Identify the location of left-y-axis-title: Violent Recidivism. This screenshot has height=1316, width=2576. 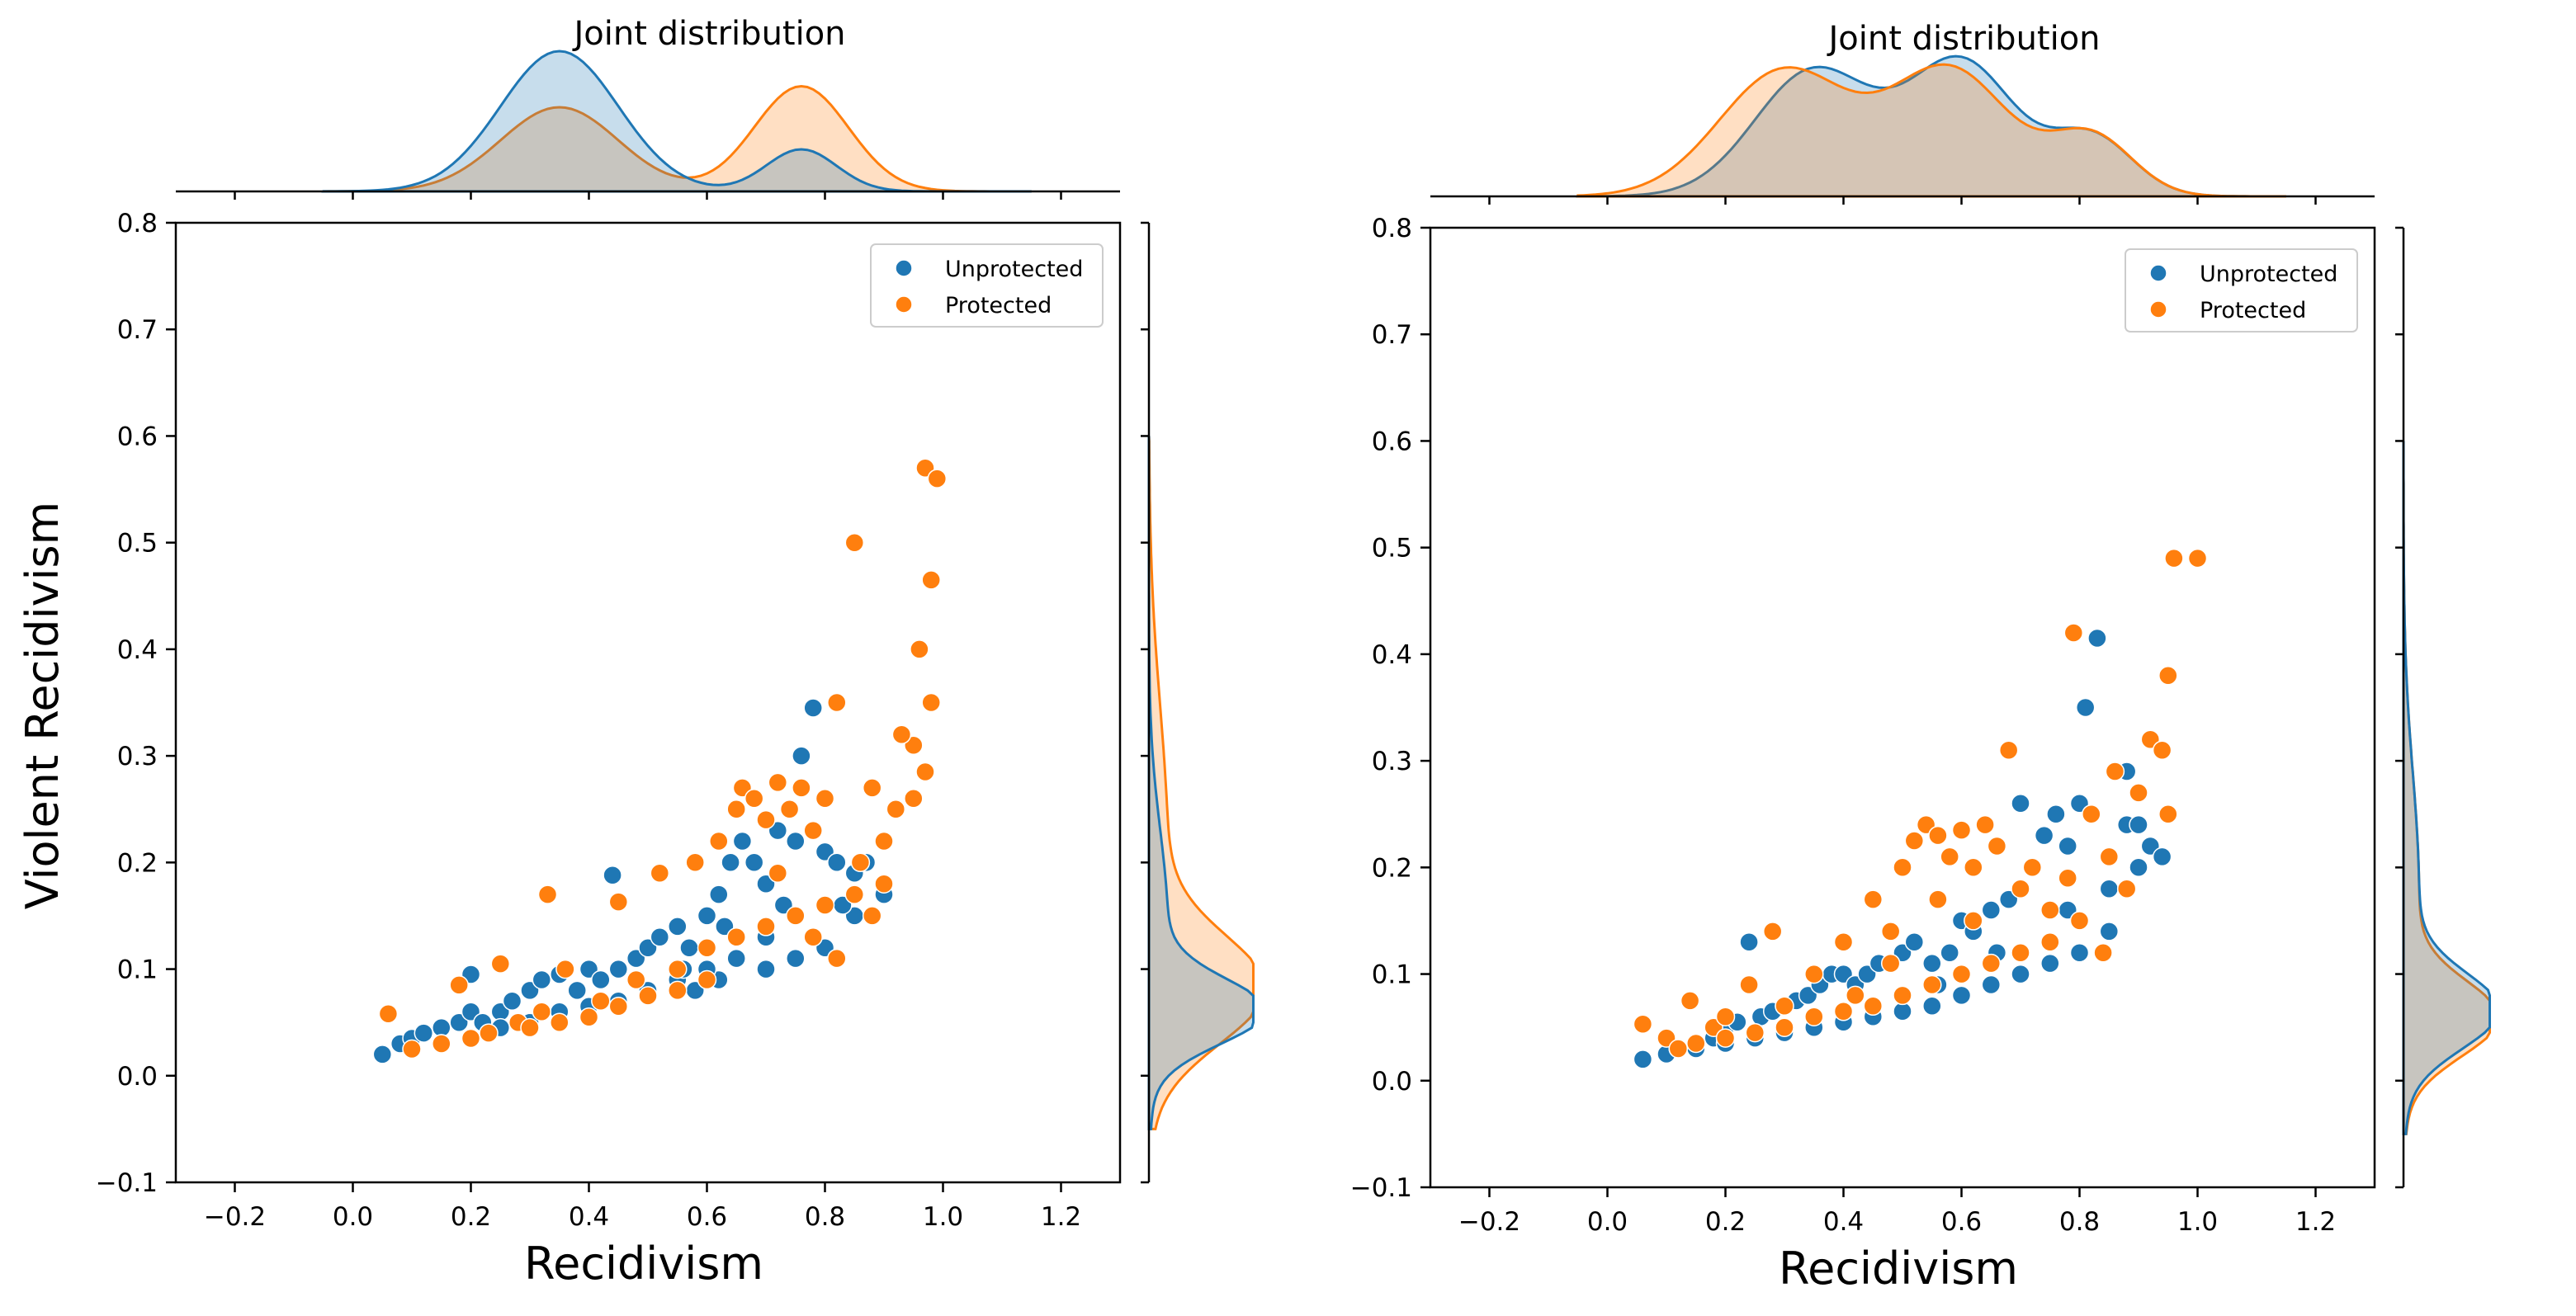
(43, 706).